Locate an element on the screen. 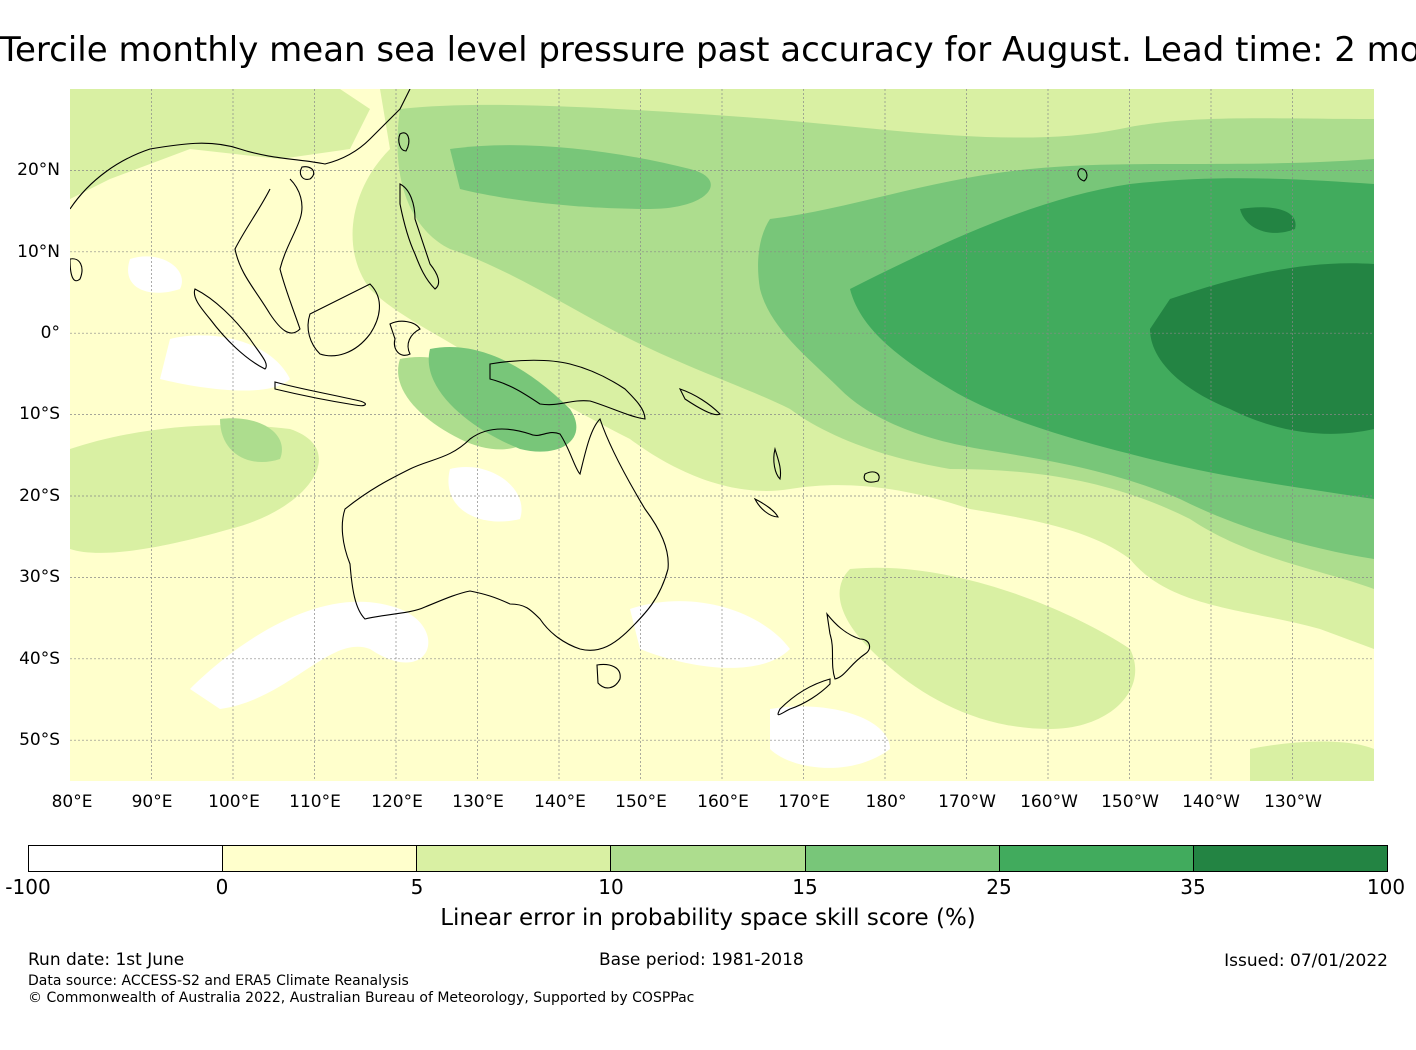 The height and width of the screenshot is (1050, 1416). hawaii-outline is located at coordinates (1082, 175).